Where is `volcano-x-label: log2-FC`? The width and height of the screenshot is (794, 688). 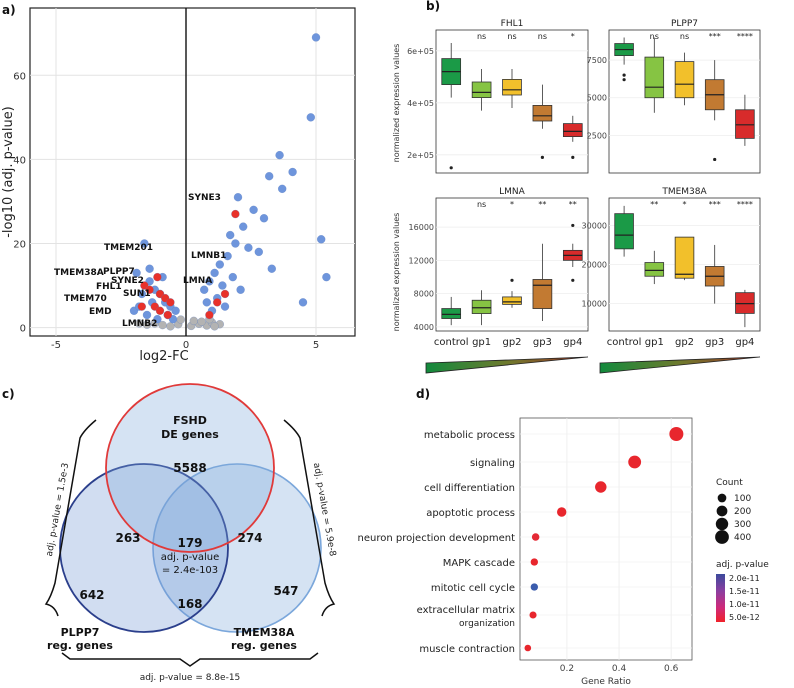
volcano-x-label: log2-FC is located at coordinates (163, 356).